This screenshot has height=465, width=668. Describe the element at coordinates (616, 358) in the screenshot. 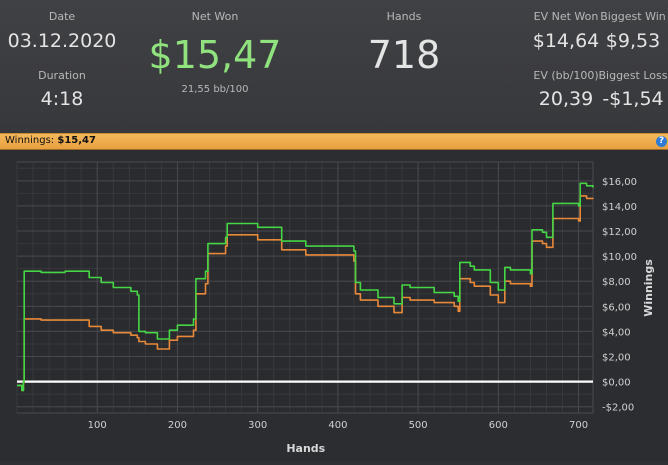

I see `y-tick-label: $2,00` at that location.